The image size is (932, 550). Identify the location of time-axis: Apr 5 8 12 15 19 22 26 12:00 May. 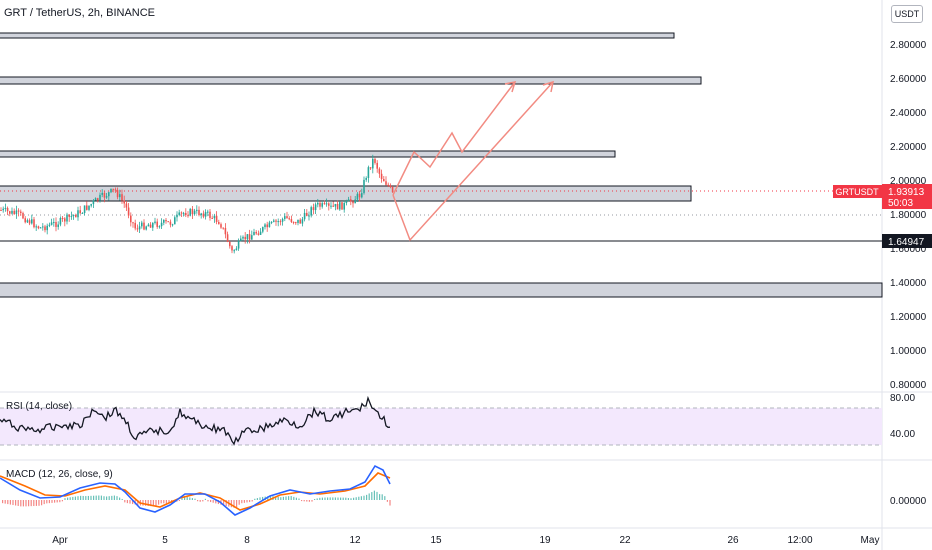
(465, 540).